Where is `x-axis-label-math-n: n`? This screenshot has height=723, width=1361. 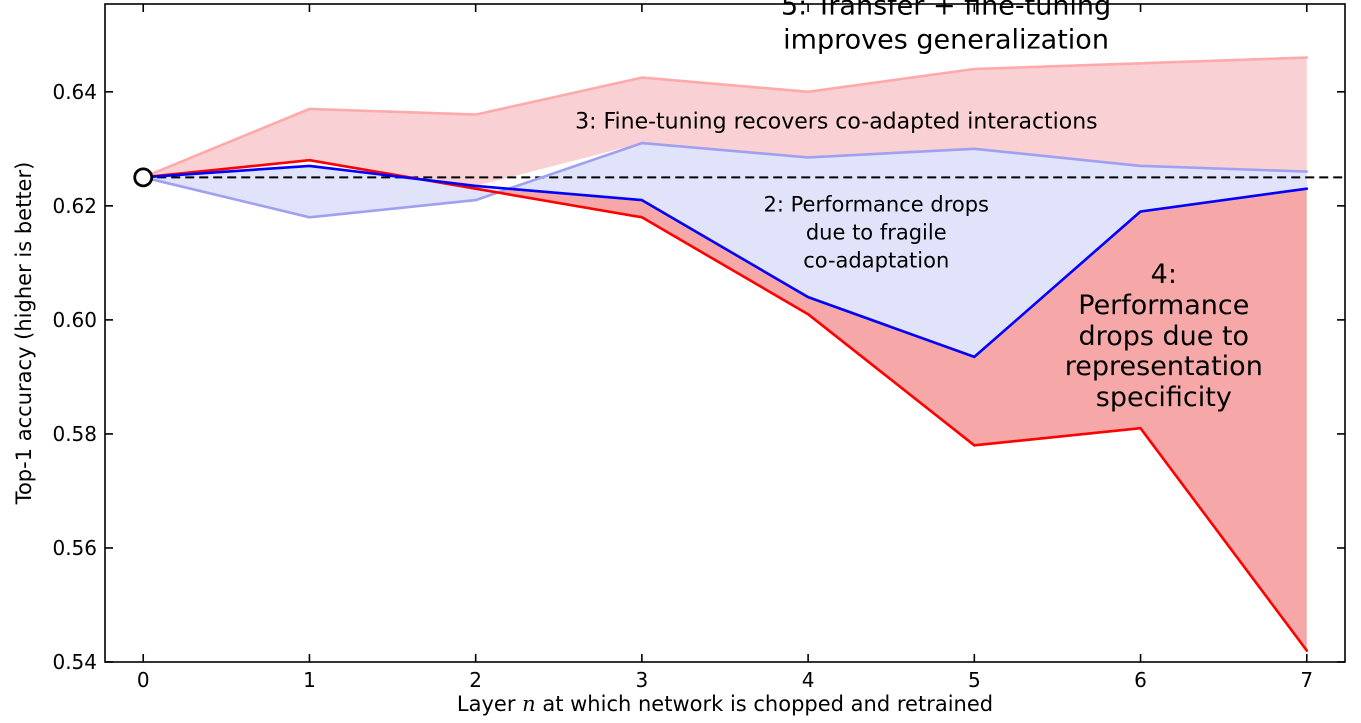
x-axis-label-math-n: n is located at coordinates (529, 704).